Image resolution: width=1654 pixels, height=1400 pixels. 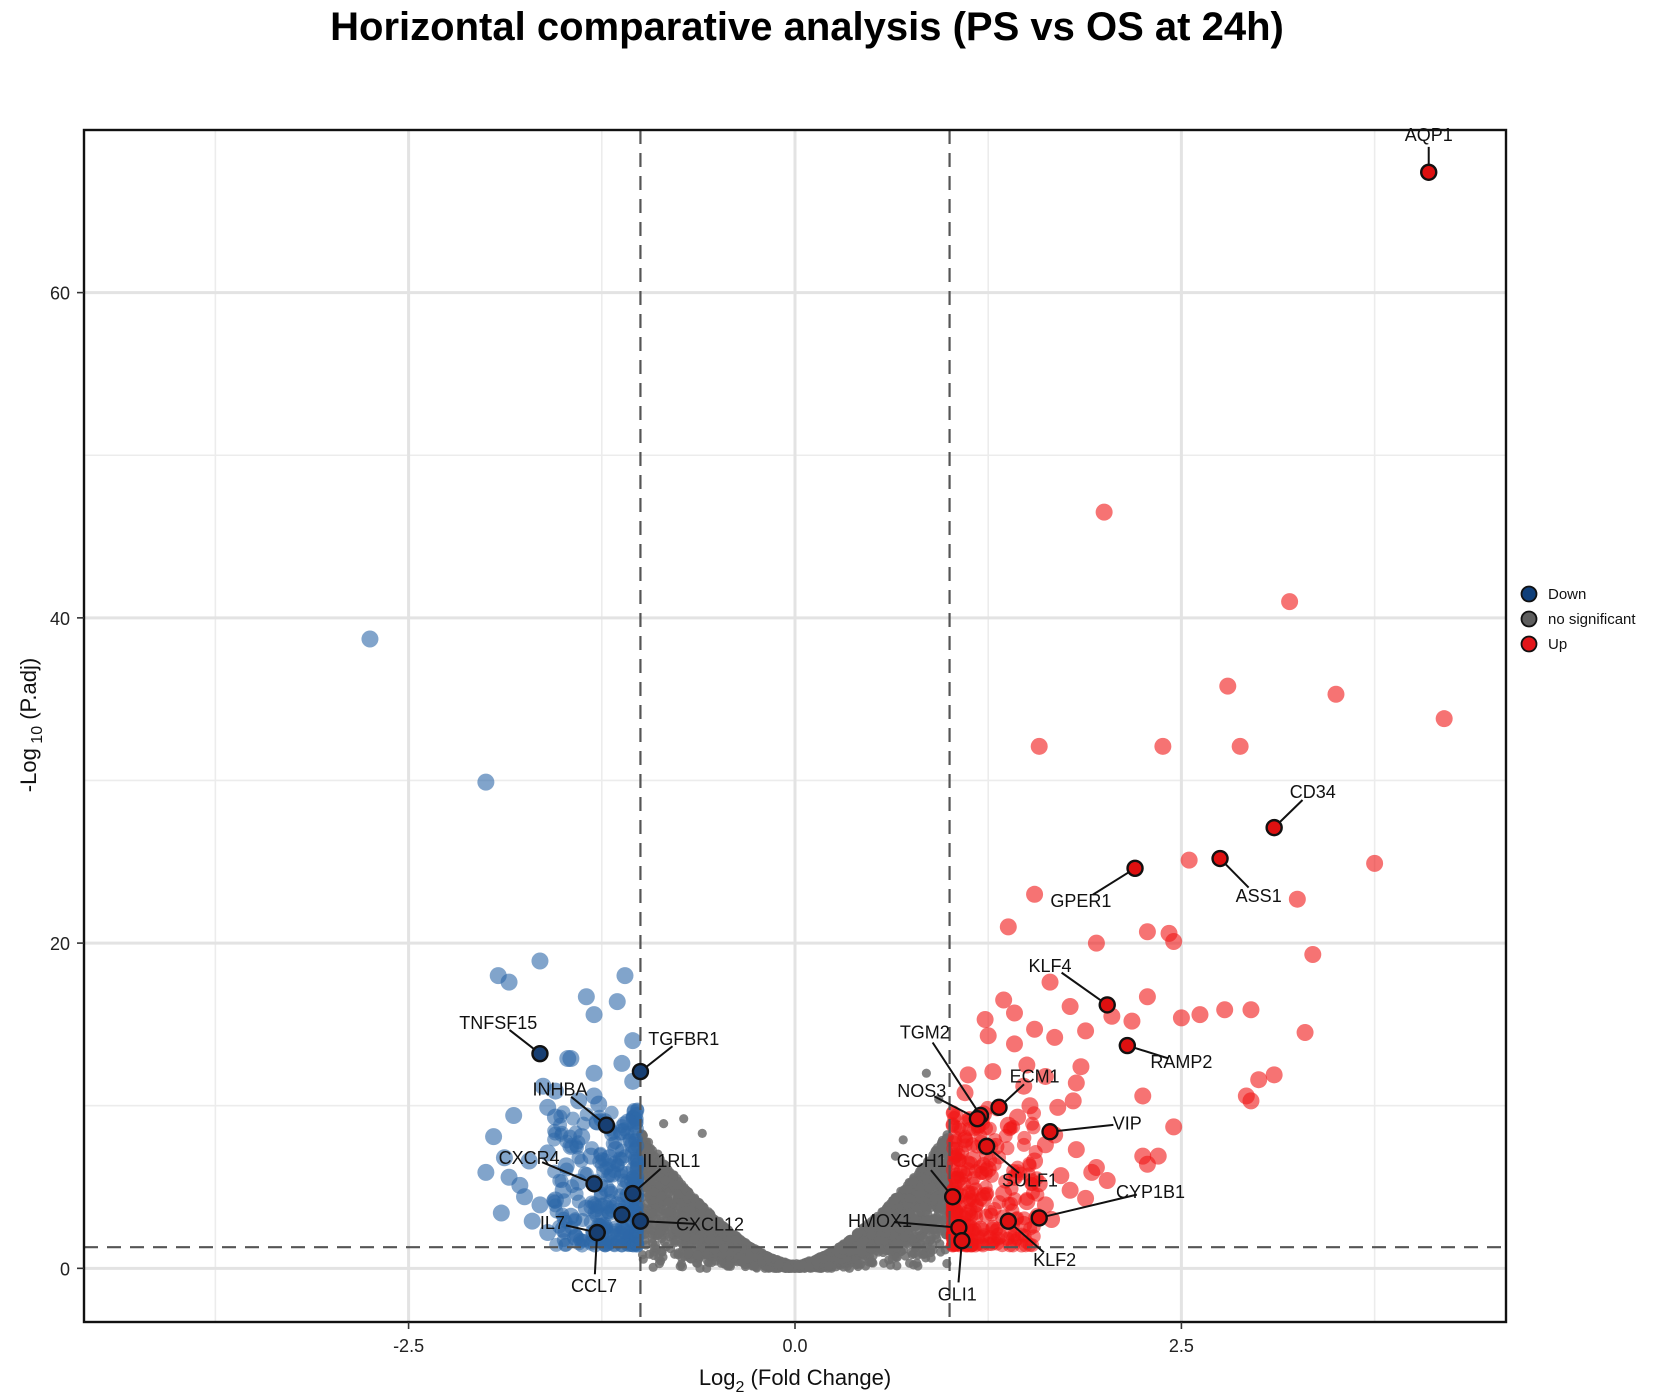 I want to click on gene-label-vip: VIP, so click(x=1127, y=1124).